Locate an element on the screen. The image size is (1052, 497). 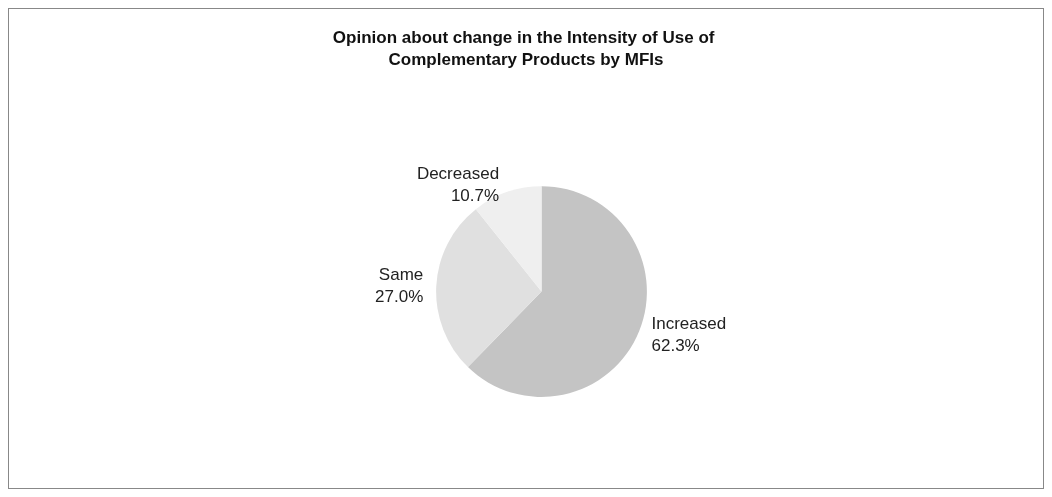
slice-label: Decreased is located at coordinates (458, 174).